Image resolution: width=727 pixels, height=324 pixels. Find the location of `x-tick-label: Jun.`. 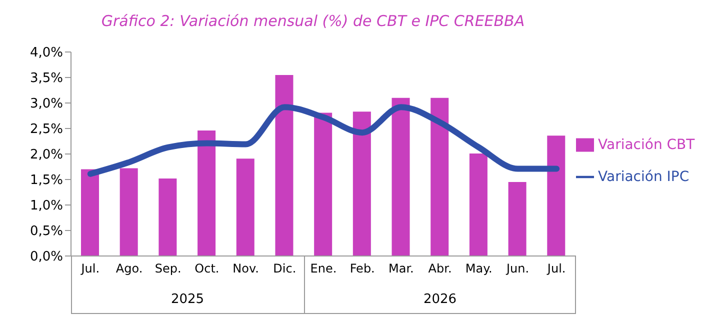

x-tick-label: Jun. is located at coordinates (517, 269).